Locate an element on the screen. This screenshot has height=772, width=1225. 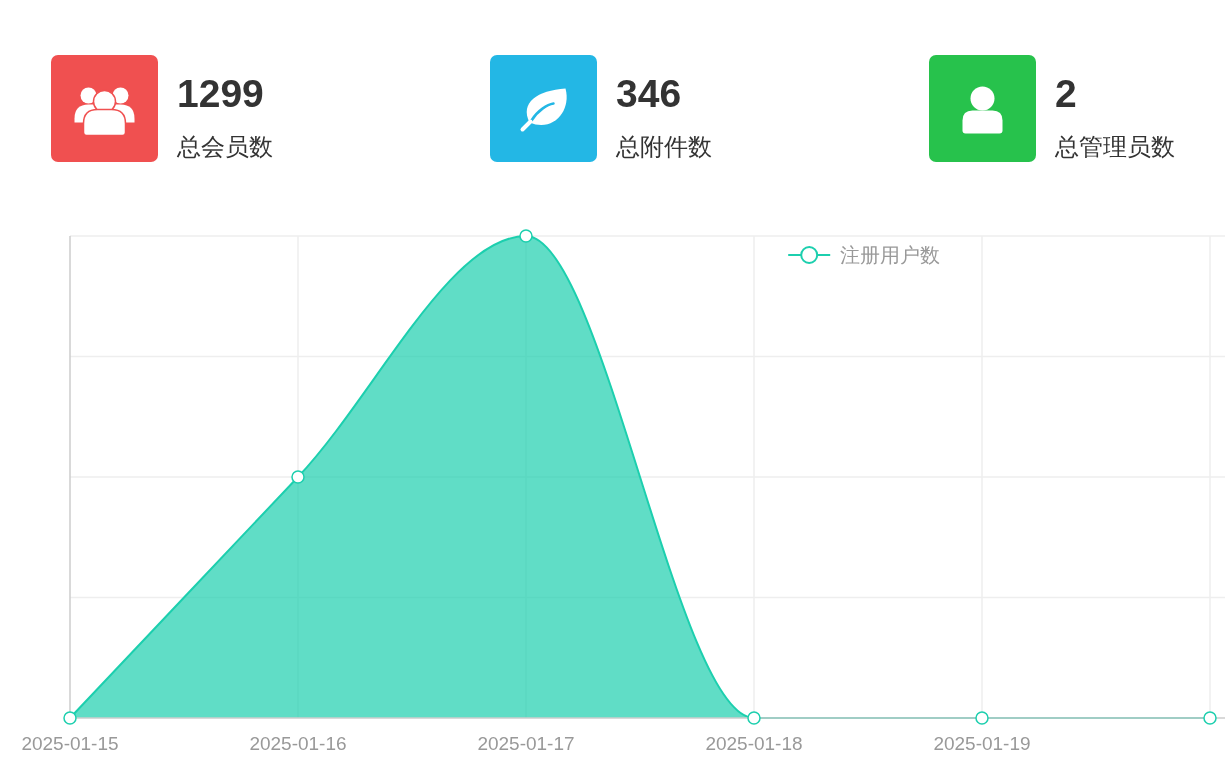
data-label: 346 is located at coordinates (649, 93).